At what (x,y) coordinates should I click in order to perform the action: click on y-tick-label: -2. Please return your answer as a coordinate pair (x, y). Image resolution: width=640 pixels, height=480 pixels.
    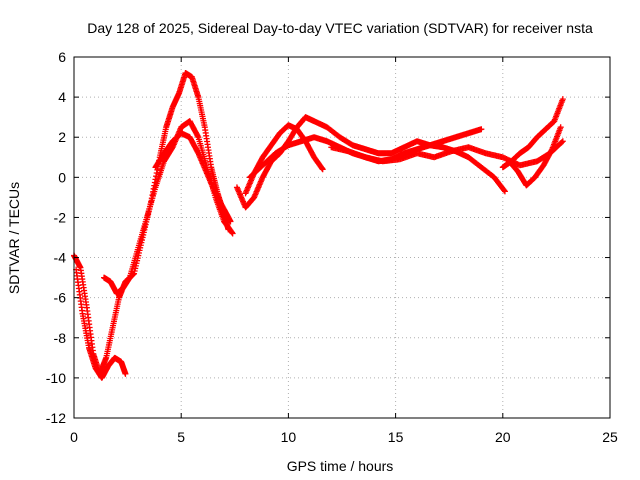
    Looking at the image, I should click on (60, 217).